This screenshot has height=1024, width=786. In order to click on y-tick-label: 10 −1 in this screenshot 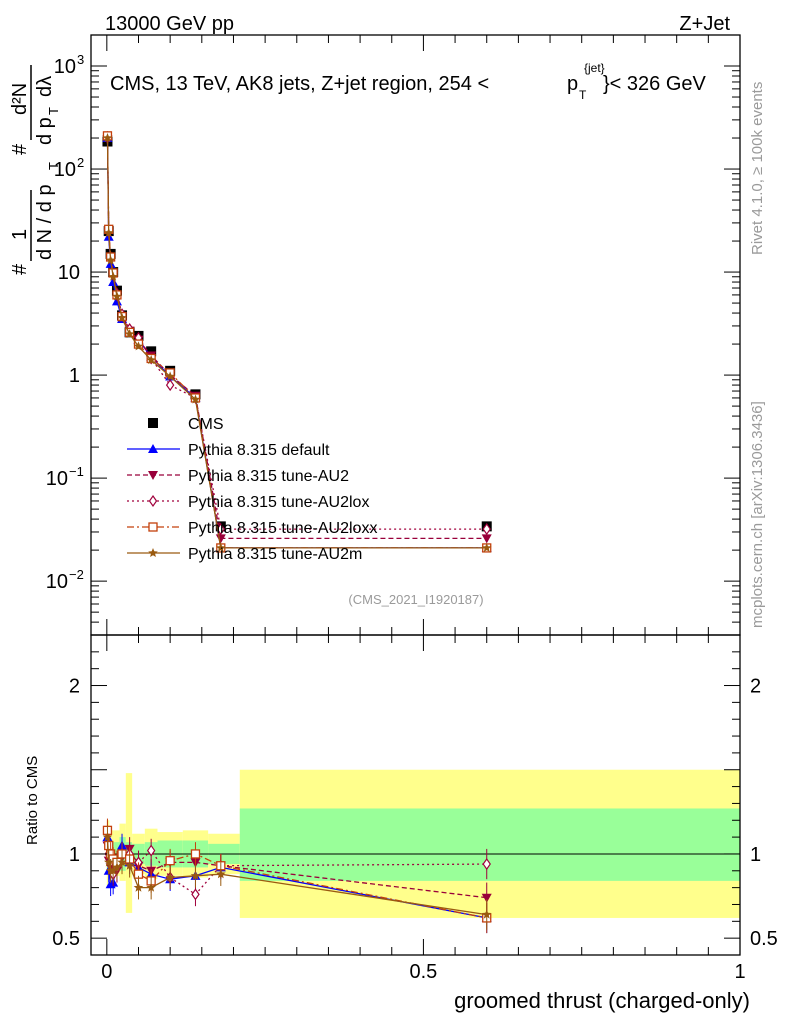, I will do `click(65, 477)`.